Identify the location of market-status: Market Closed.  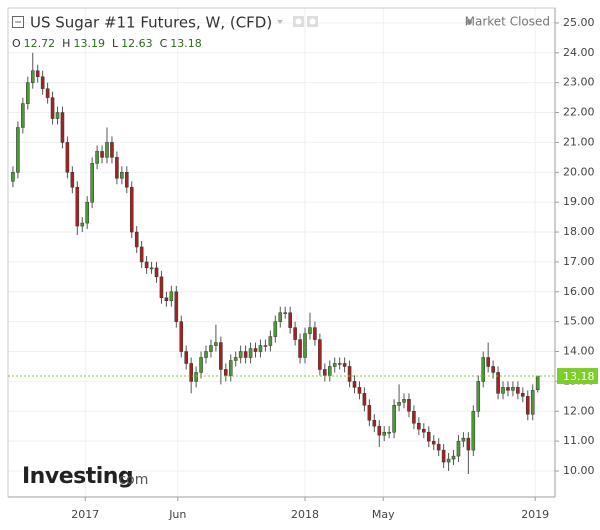
(507, 22).